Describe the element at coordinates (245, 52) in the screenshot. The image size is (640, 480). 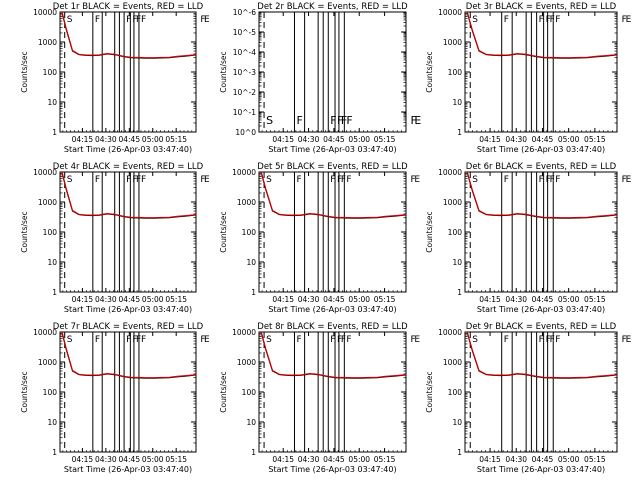
I see `y-tick-label: 10^-4` at that location.